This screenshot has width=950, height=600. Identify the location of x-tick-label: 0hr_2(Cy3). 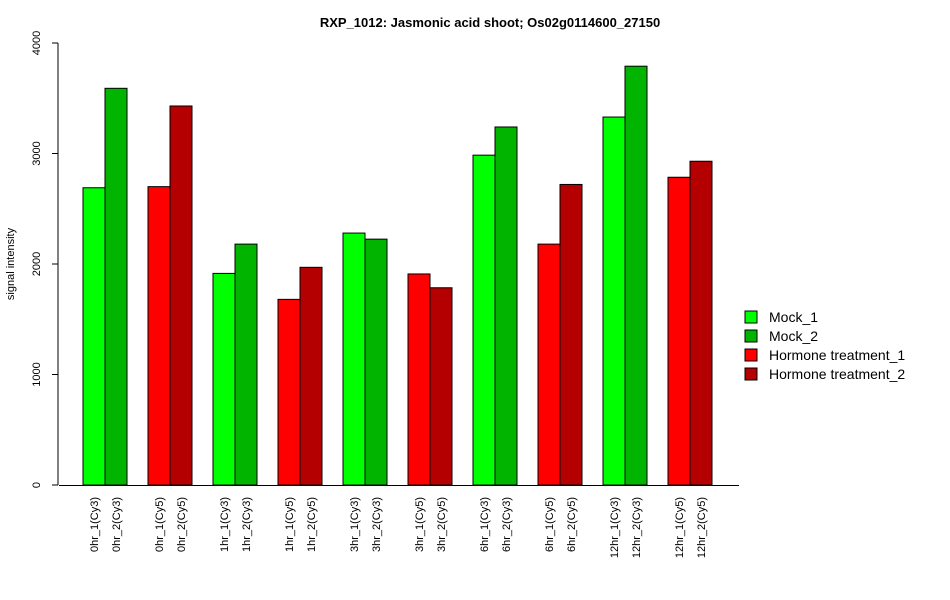
(117, 524).